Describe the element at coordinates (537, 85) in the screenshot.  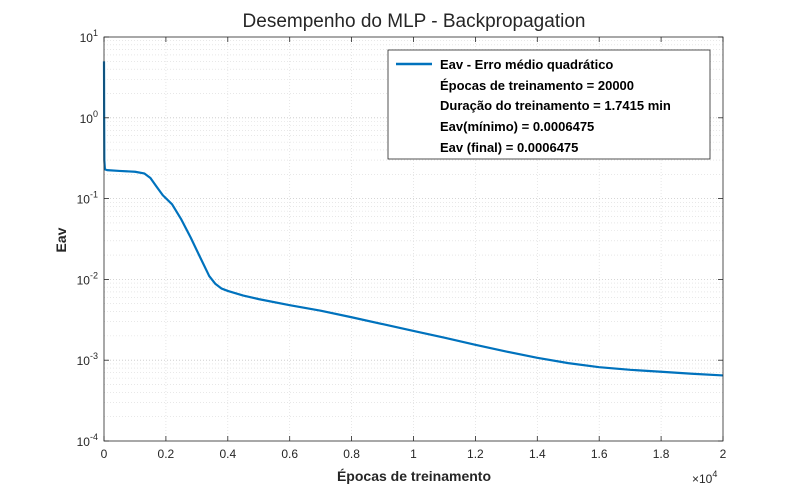
I see `legend-entry-epochs: Épocas de treinamento = 20000` at that location.